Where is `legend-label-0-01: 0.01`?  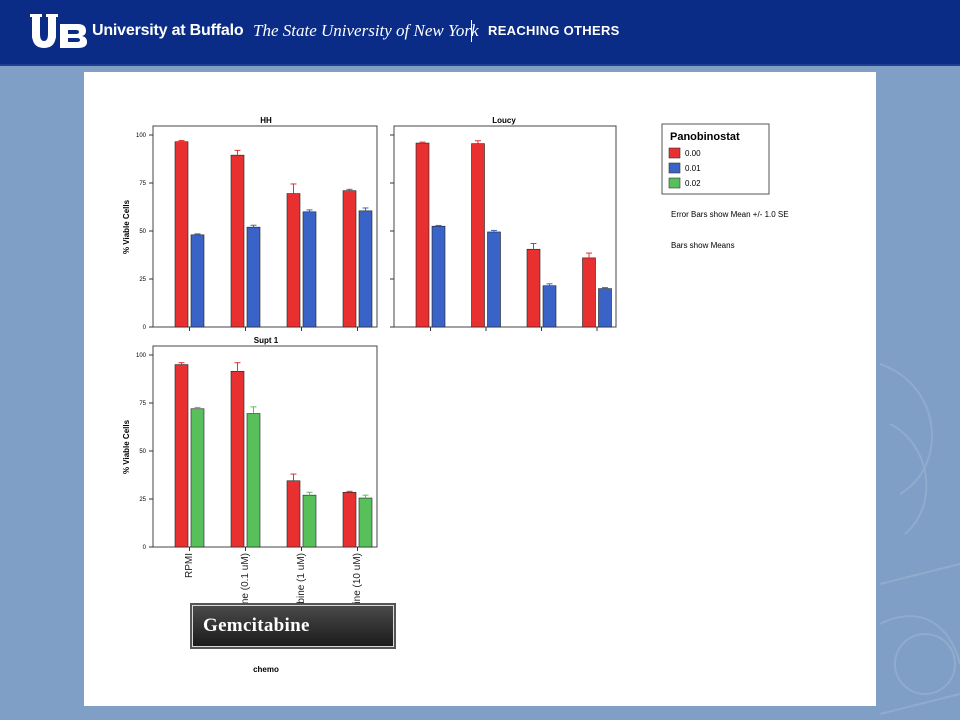 legend-label-0-01: 0.01 is located at coordinates (693, 168).